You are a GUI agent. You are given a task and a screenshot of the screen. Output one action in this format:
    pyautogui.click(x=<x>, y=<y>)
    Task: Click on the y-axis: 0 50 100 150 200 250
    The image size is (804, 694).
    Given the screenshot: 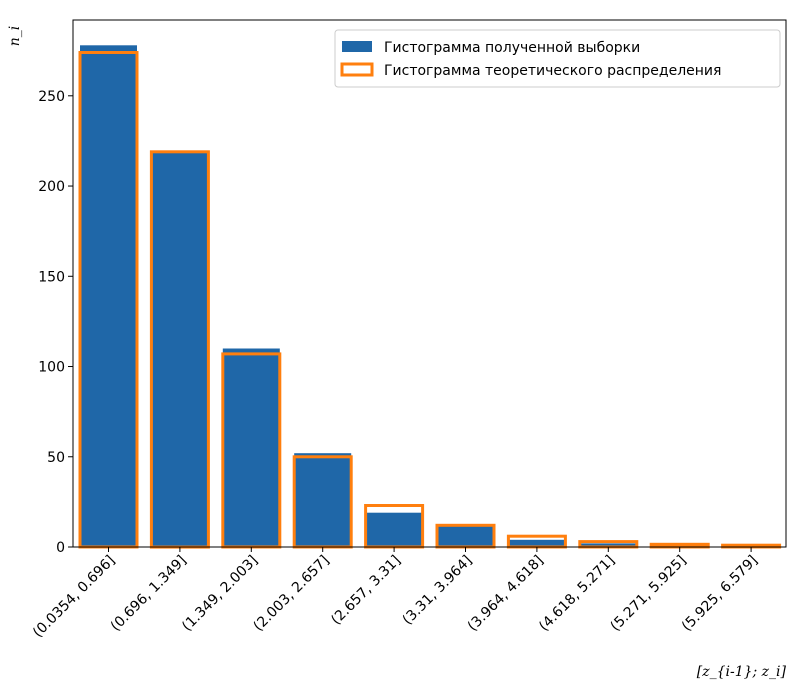 What is the action you would take?
    pyautogui.click(x=55, y=322)
    